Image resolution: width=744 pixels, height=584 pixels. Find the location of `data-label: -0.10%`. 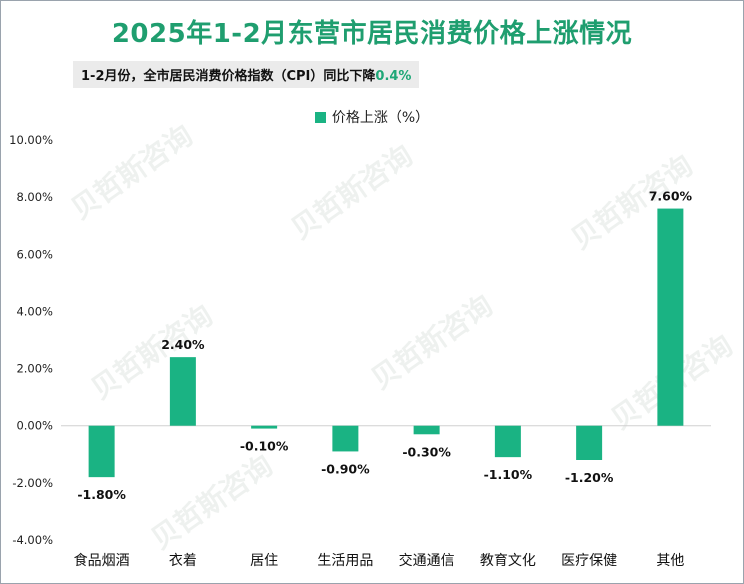

data-label: -0.10% is located at coordinates (264, 446).